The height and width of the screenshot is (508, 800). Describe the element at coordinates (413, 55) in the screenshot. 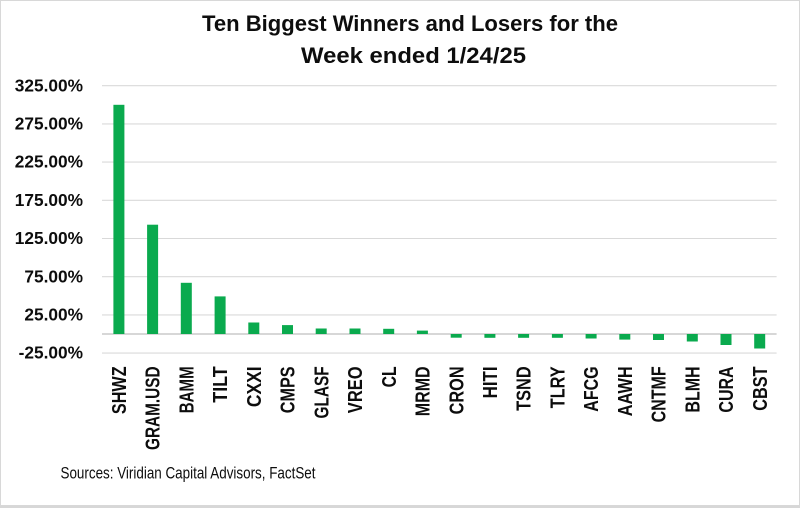

I see `svg-text: Week ended 1/24/25` at that location.